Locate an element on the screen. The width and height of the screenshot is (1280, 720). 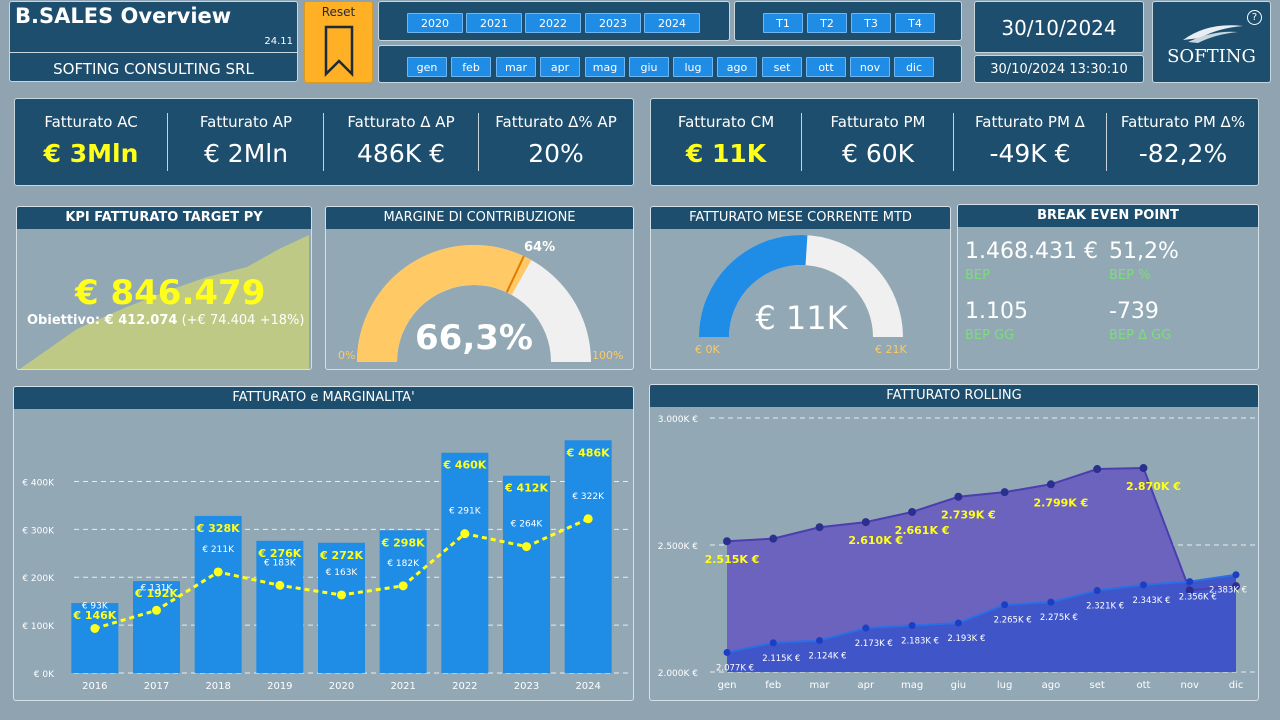
kpi-label: Fatturato PM Δ is located at coordinates (1030, 122).